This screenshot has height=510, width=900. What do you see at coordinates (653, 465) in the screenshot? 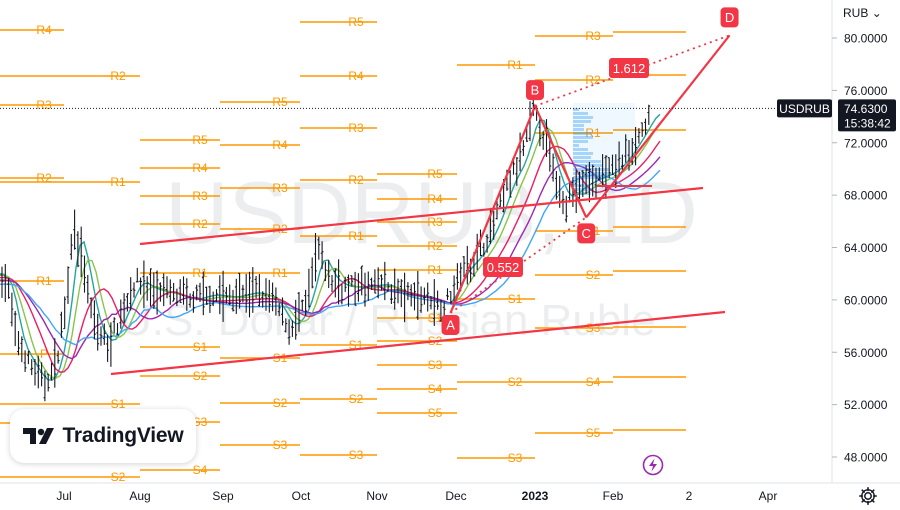
I see `lightning-icon` at bounding box center [653, 465].